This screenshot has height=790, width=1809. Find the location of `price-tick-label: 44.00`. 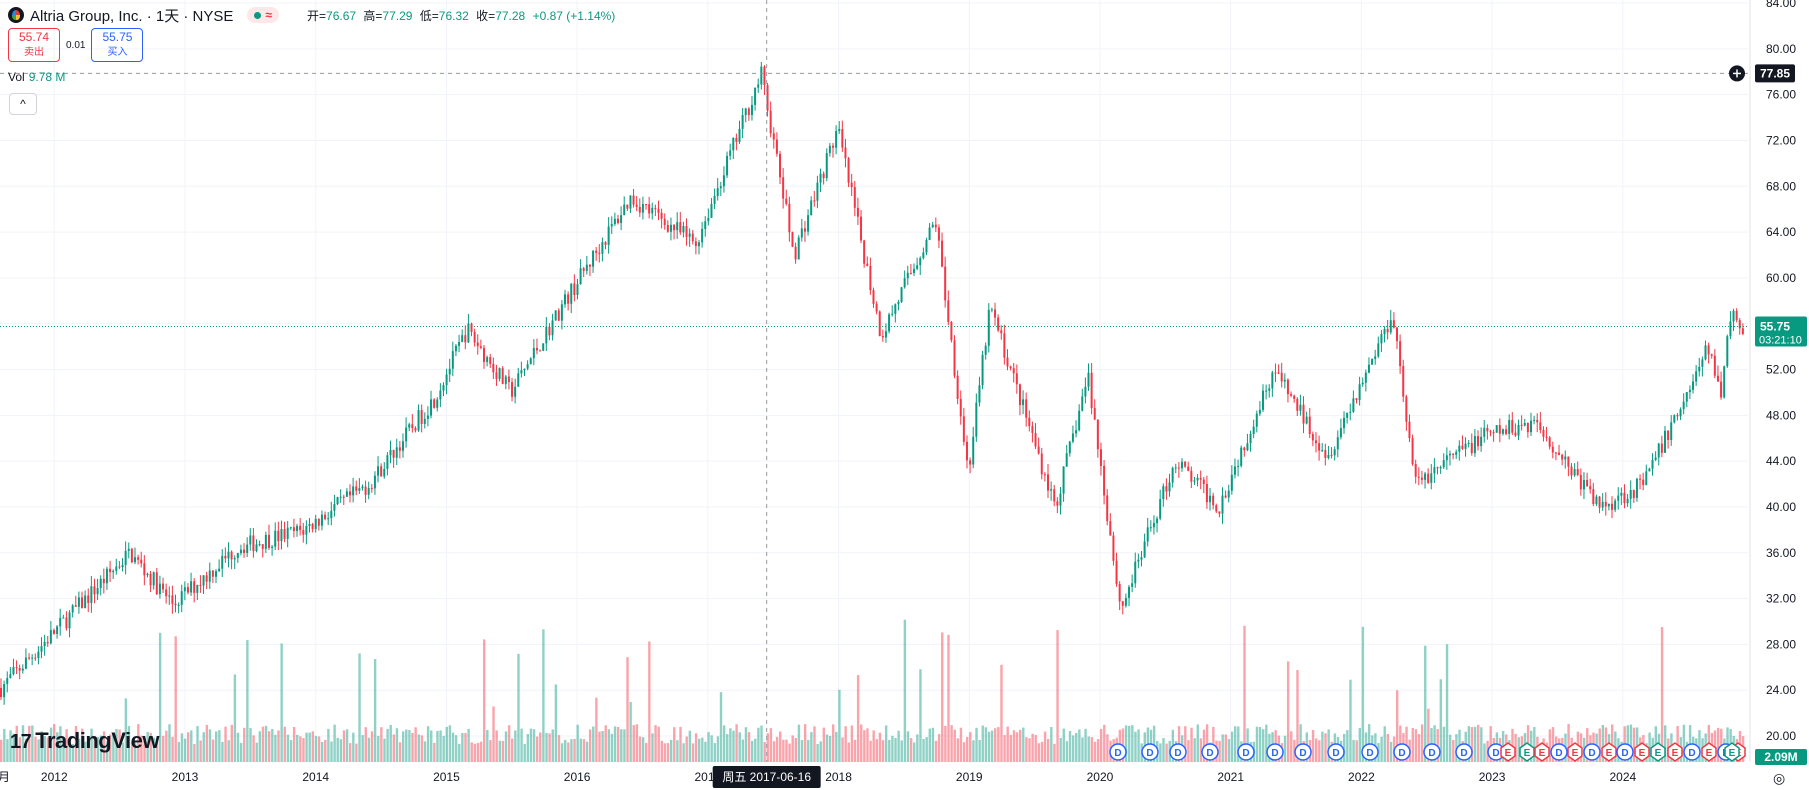

price-tick-label: 44.00 is located at coordinates (1781, 461).